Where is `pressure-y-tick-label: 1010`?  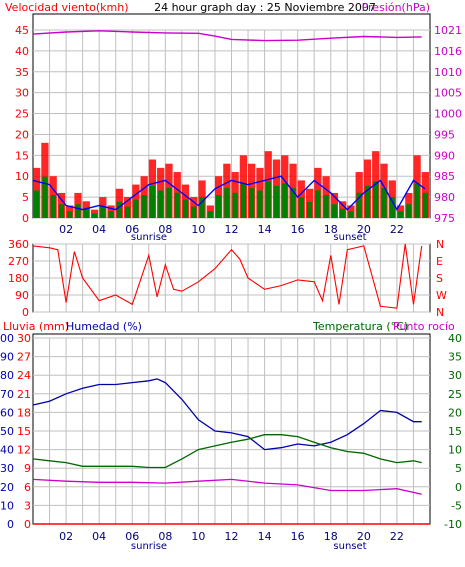 pressure-y-tick-label: 1010 is located at coordinates (448, 72).